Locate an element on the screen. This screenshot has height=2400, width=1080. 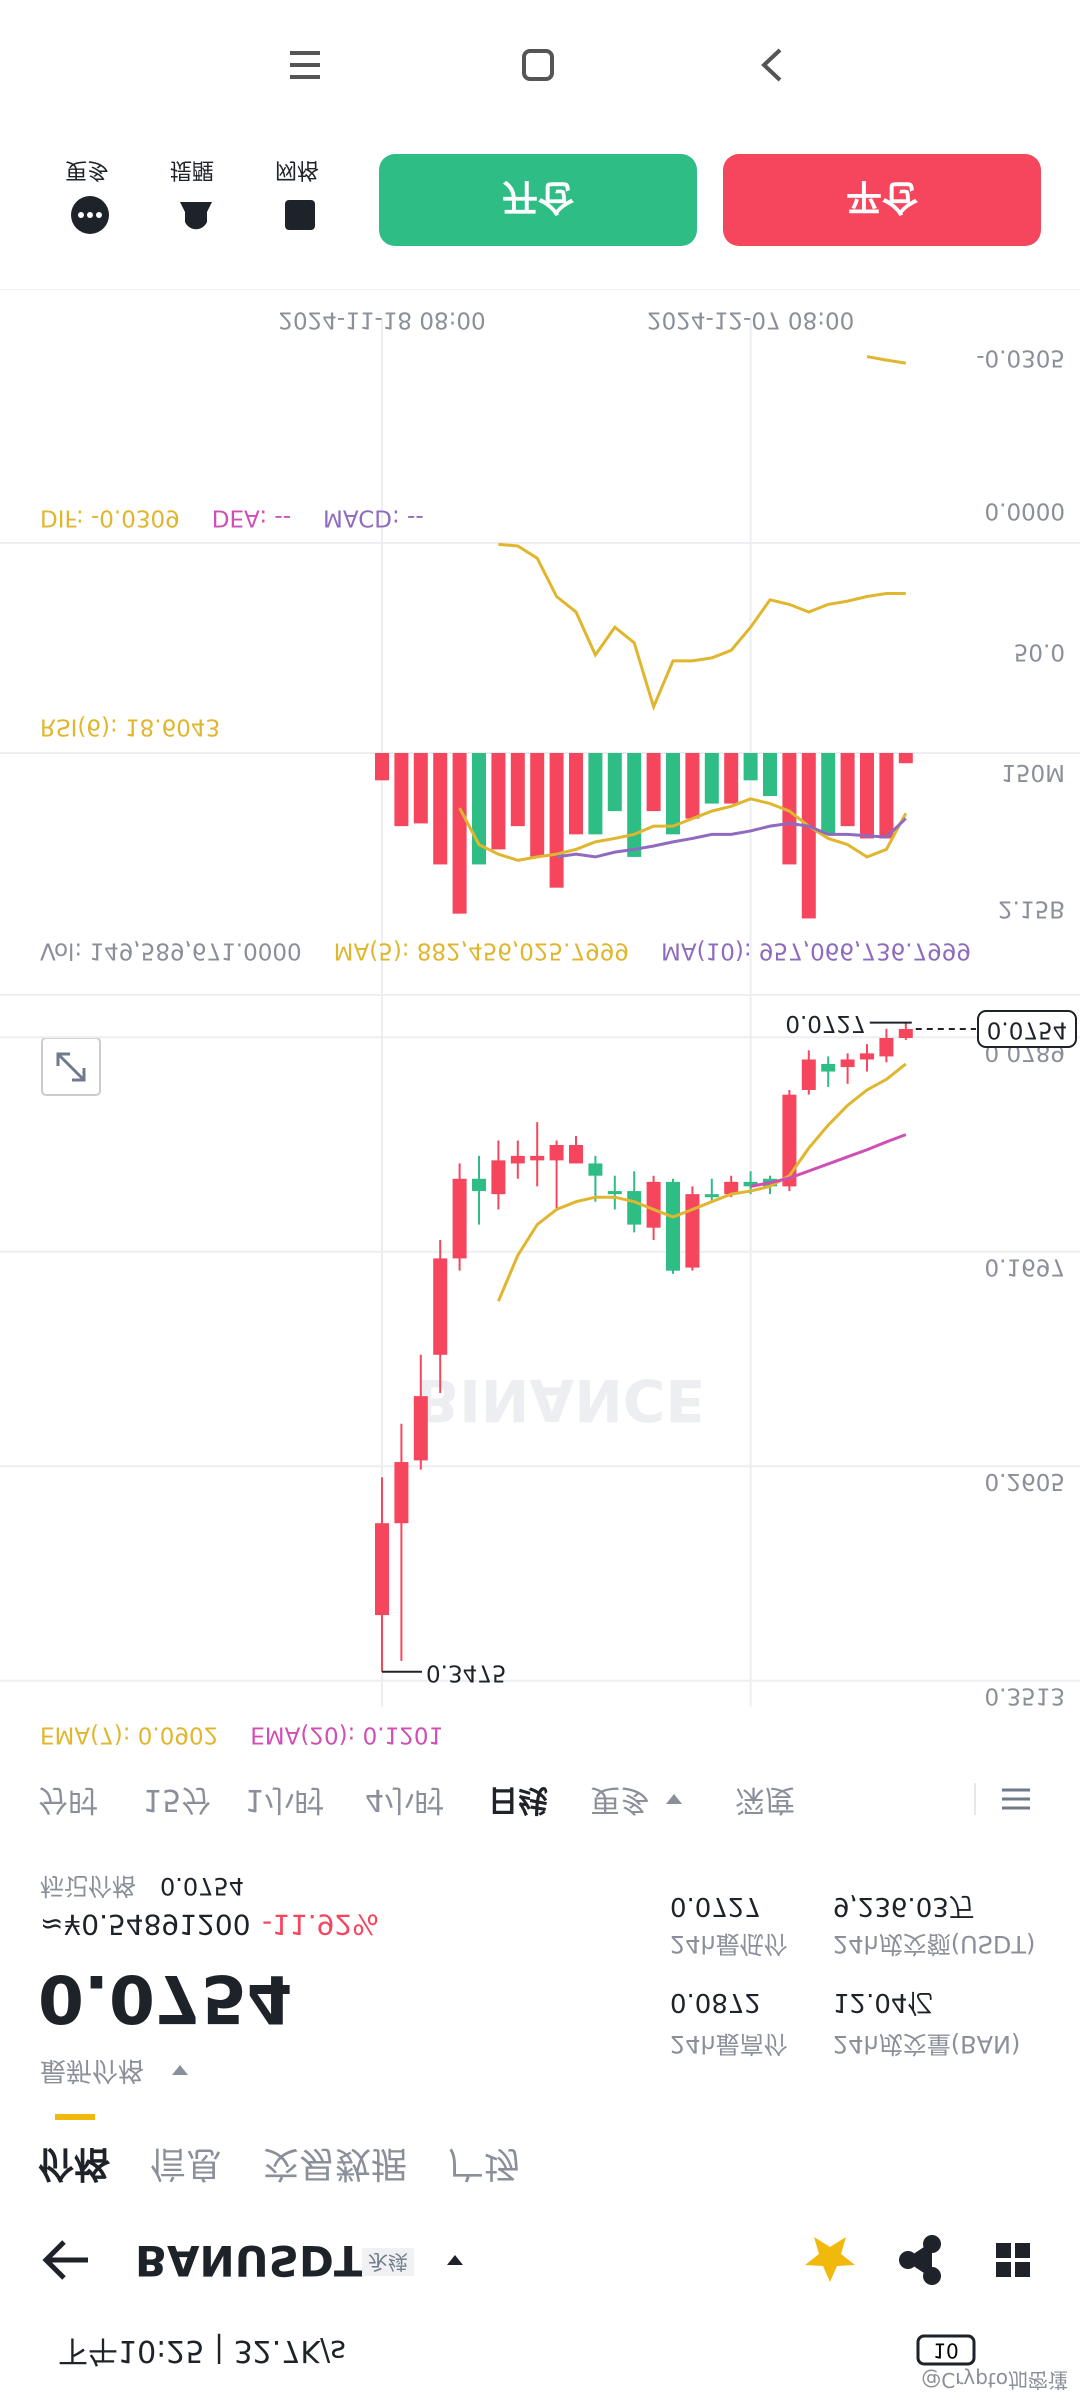
legend-label: MA(10): 957,066,736.7999 is located at coordinates (816, 951).